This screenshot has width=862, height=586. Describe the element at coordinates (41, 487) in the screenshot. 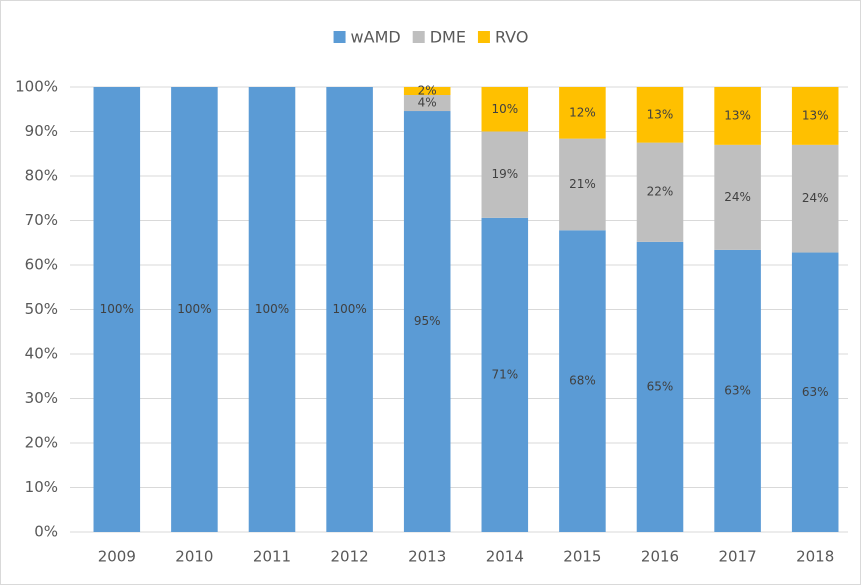

I see `y-tick-label: 10%` at that location.